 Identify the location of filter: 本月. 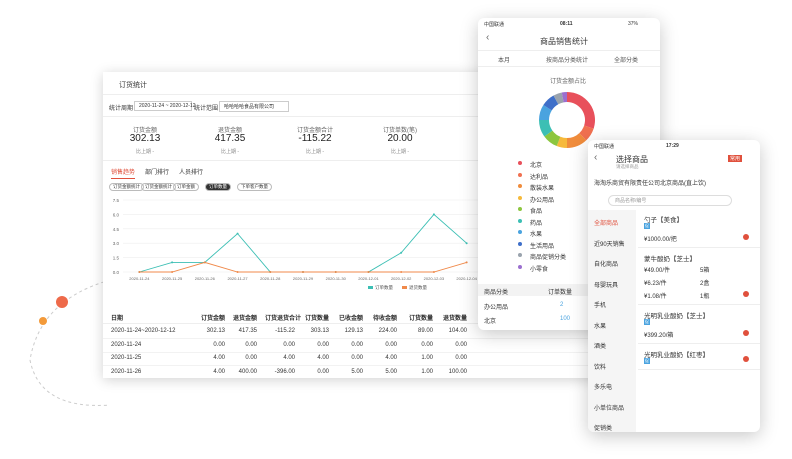
(504, 61).